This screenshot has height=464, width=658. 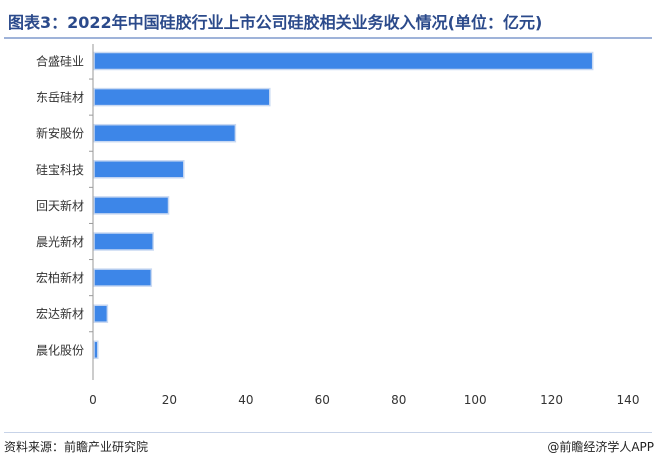 I want to click on x-tick-label: 100, so click(x=475, y=400).